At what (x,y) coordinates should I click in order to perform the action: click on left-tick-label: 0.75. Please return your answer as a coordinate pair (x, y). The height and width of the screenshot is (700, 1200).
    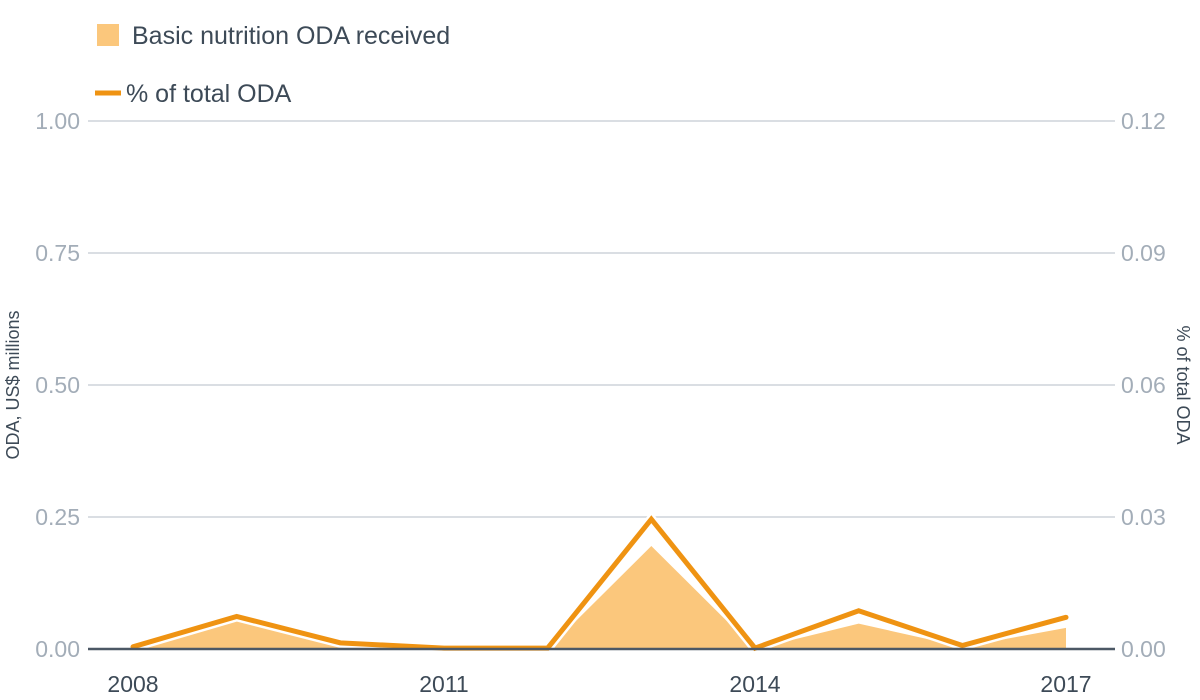
    Looking at the image, I should click on (57, 253).